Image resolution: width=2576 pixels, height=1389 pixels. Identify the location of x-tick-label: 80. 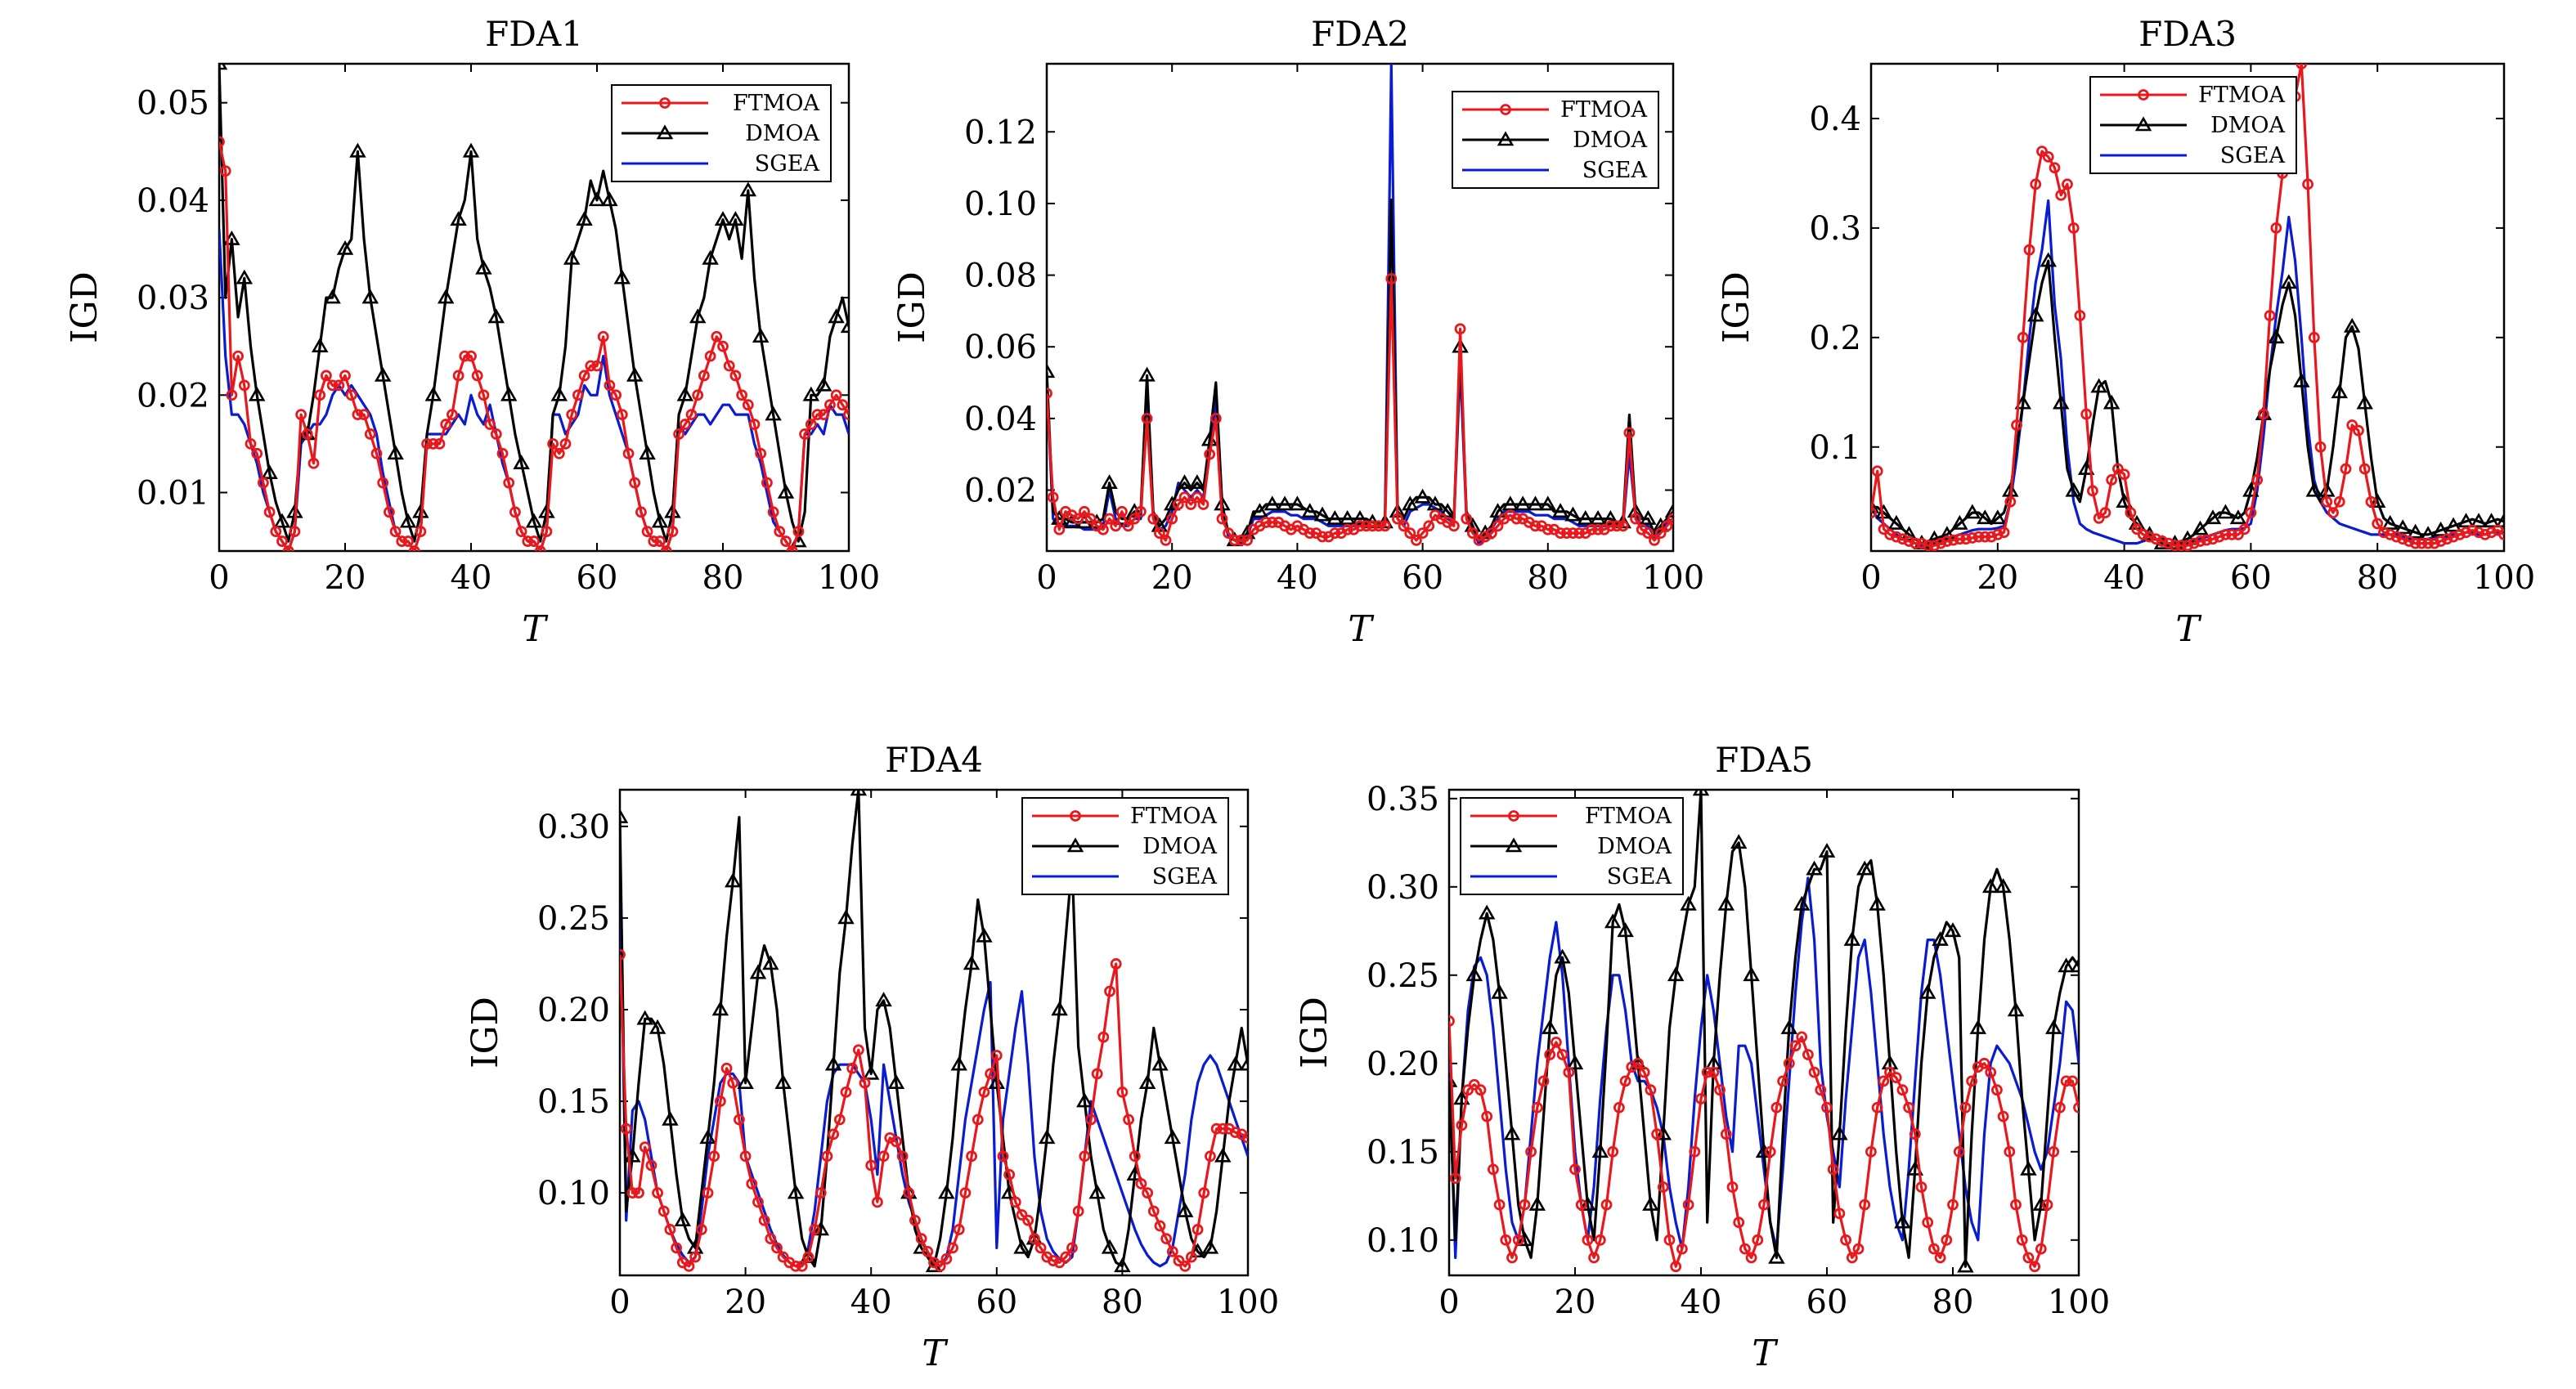
(723, 578).